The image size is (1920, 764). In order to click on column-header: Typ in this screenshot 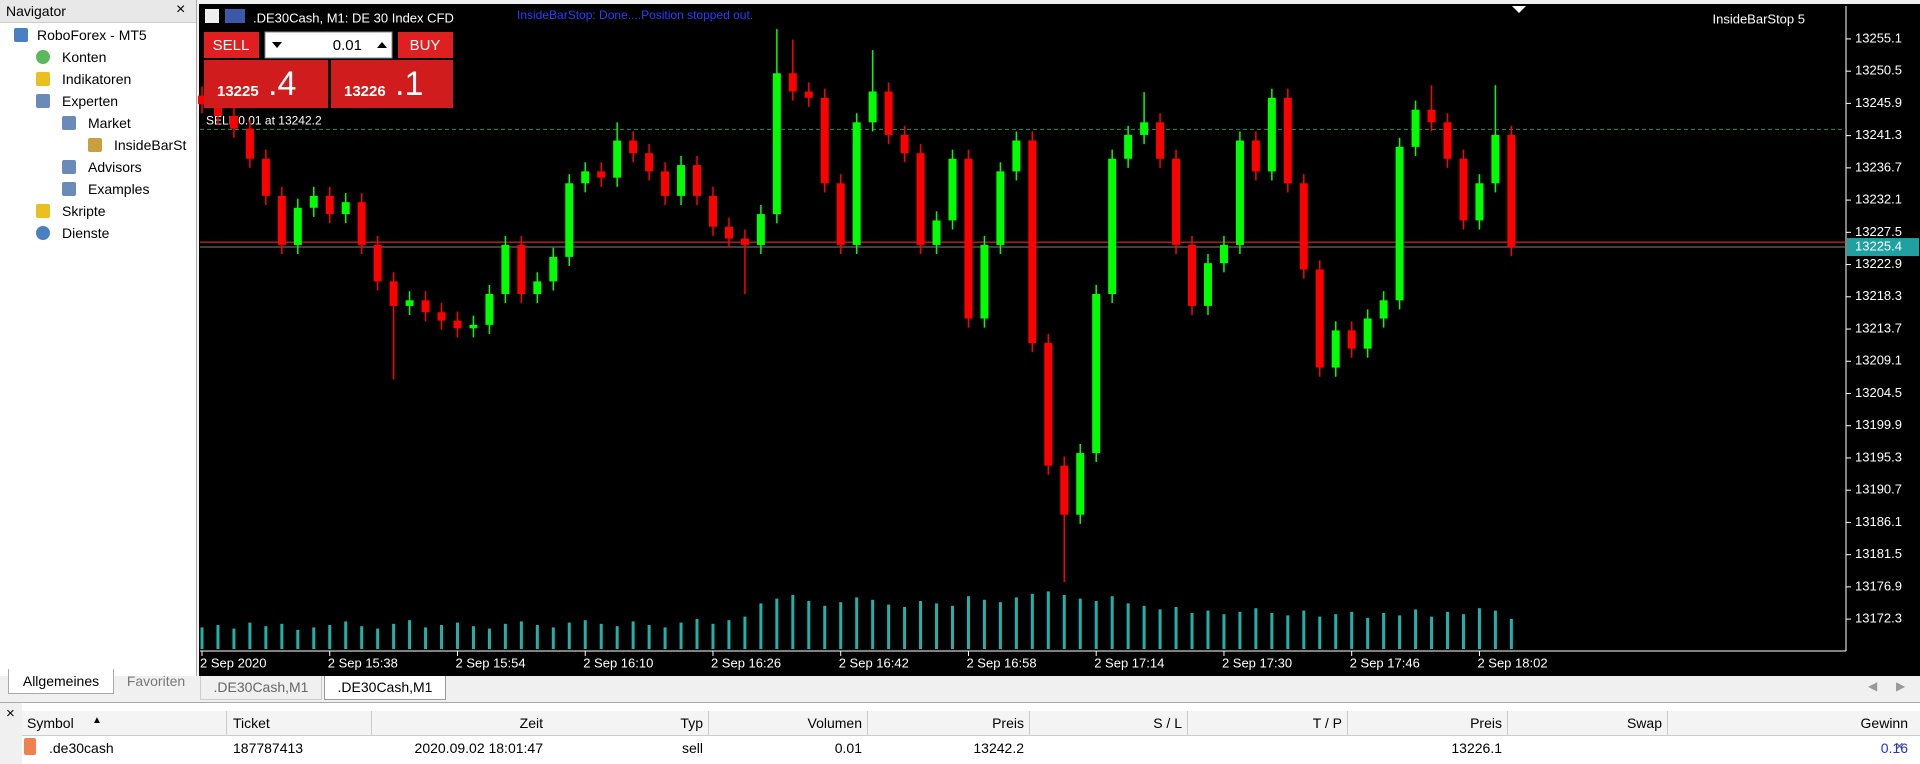, I will do `click(691, 723)`.